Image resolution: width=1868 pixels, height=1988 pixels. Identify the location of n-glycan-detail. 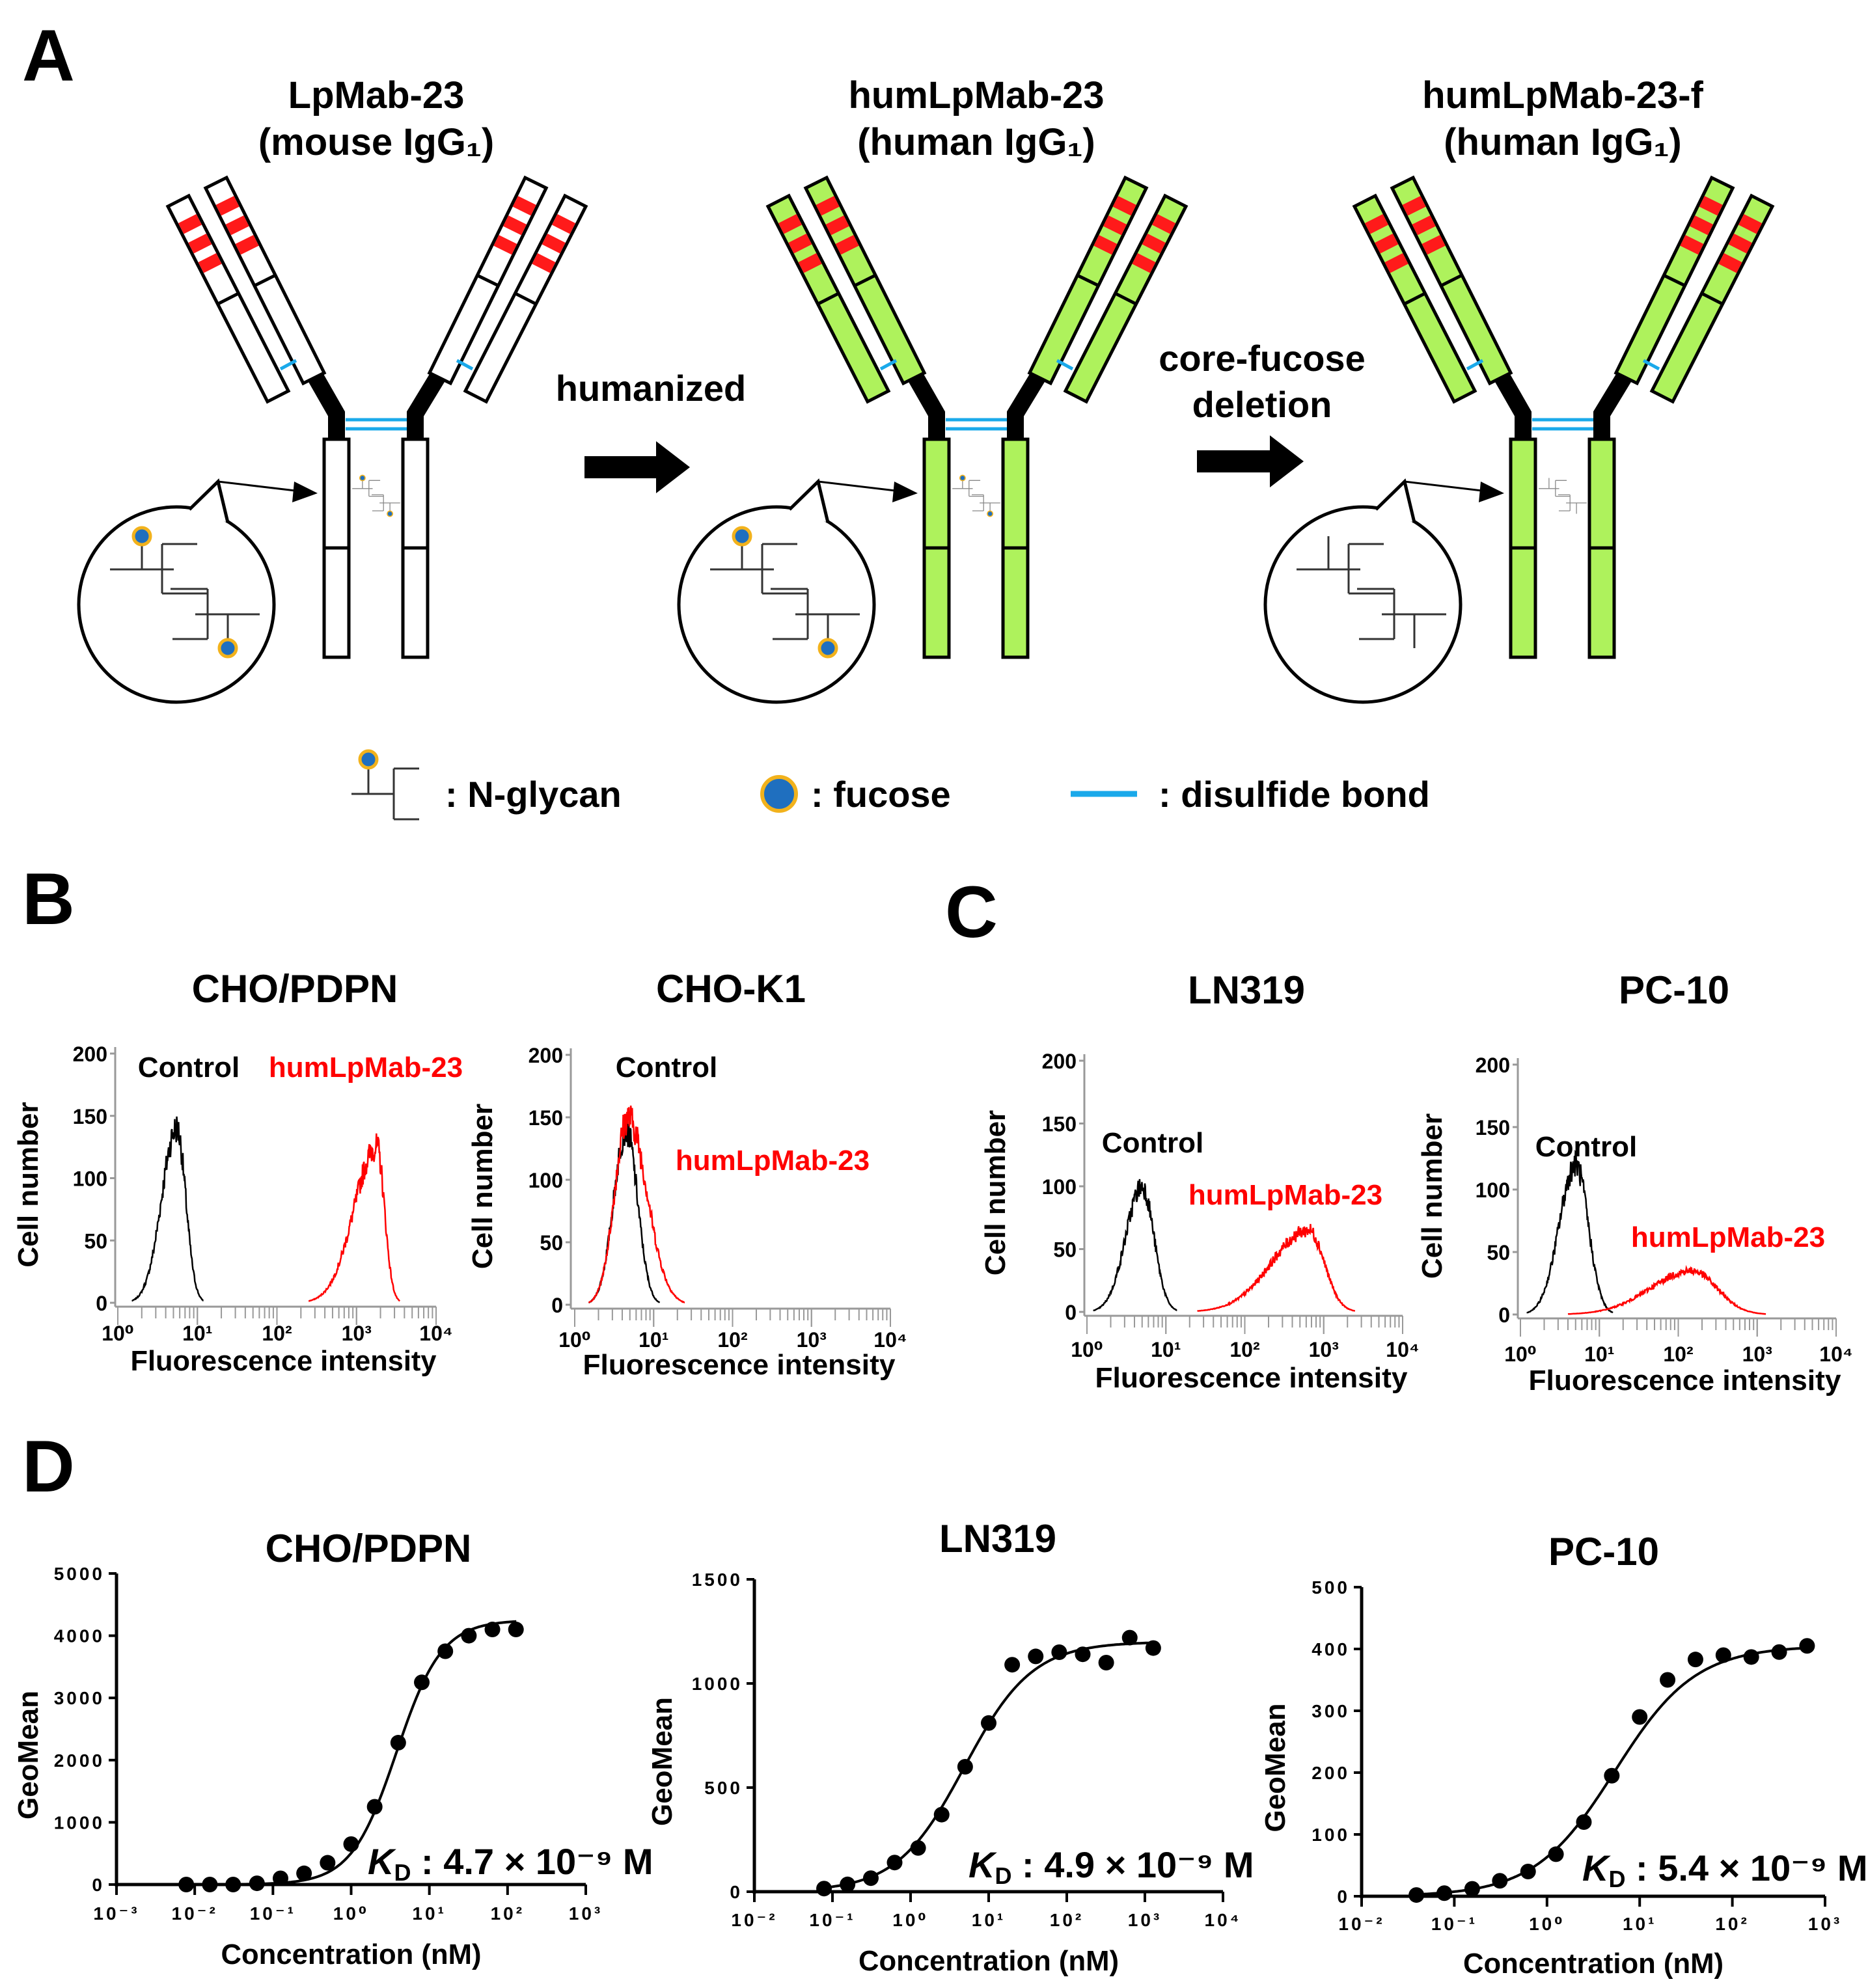
(185, 592).